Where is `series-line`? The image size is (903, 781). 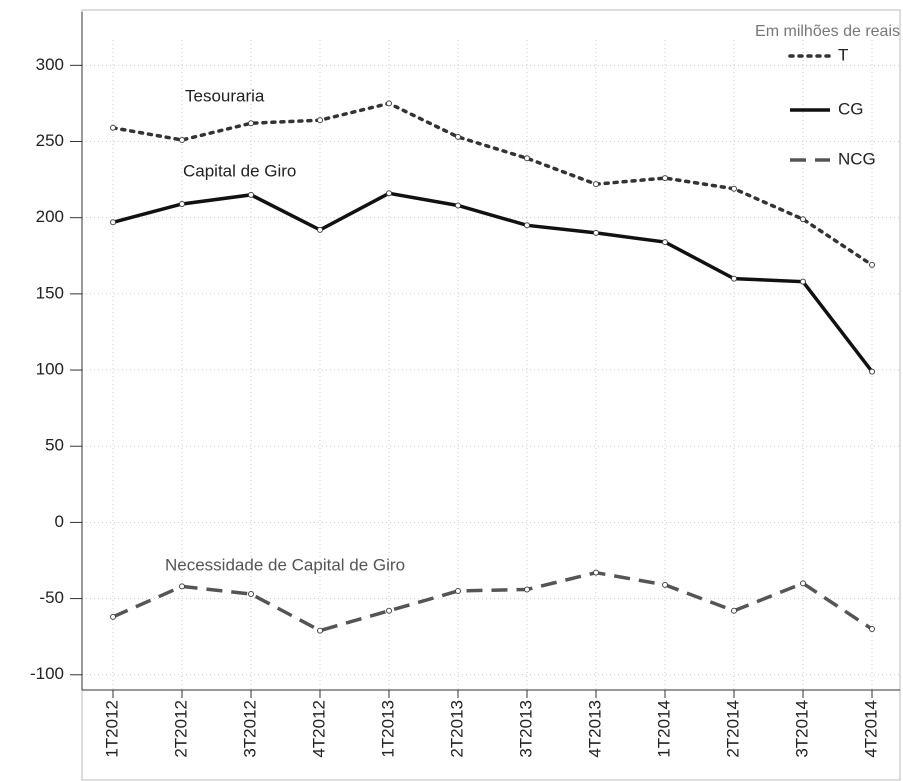
series-line is located at coordinates (492, 601).